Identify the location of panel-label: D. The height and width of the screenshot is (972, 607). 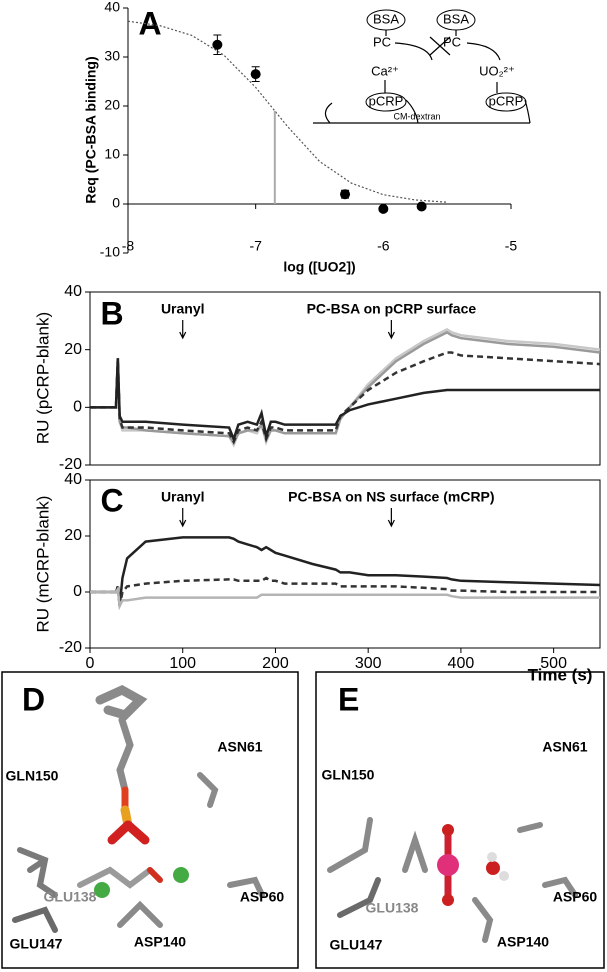
(33, 699).